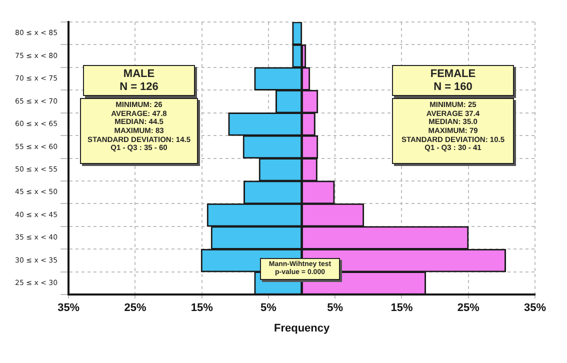 The image size is (567, 363). What do you see at coordinates (139, 80) in the screenshot?
I see `note-box: MALE N = 126` at bounding box center [139, 80].